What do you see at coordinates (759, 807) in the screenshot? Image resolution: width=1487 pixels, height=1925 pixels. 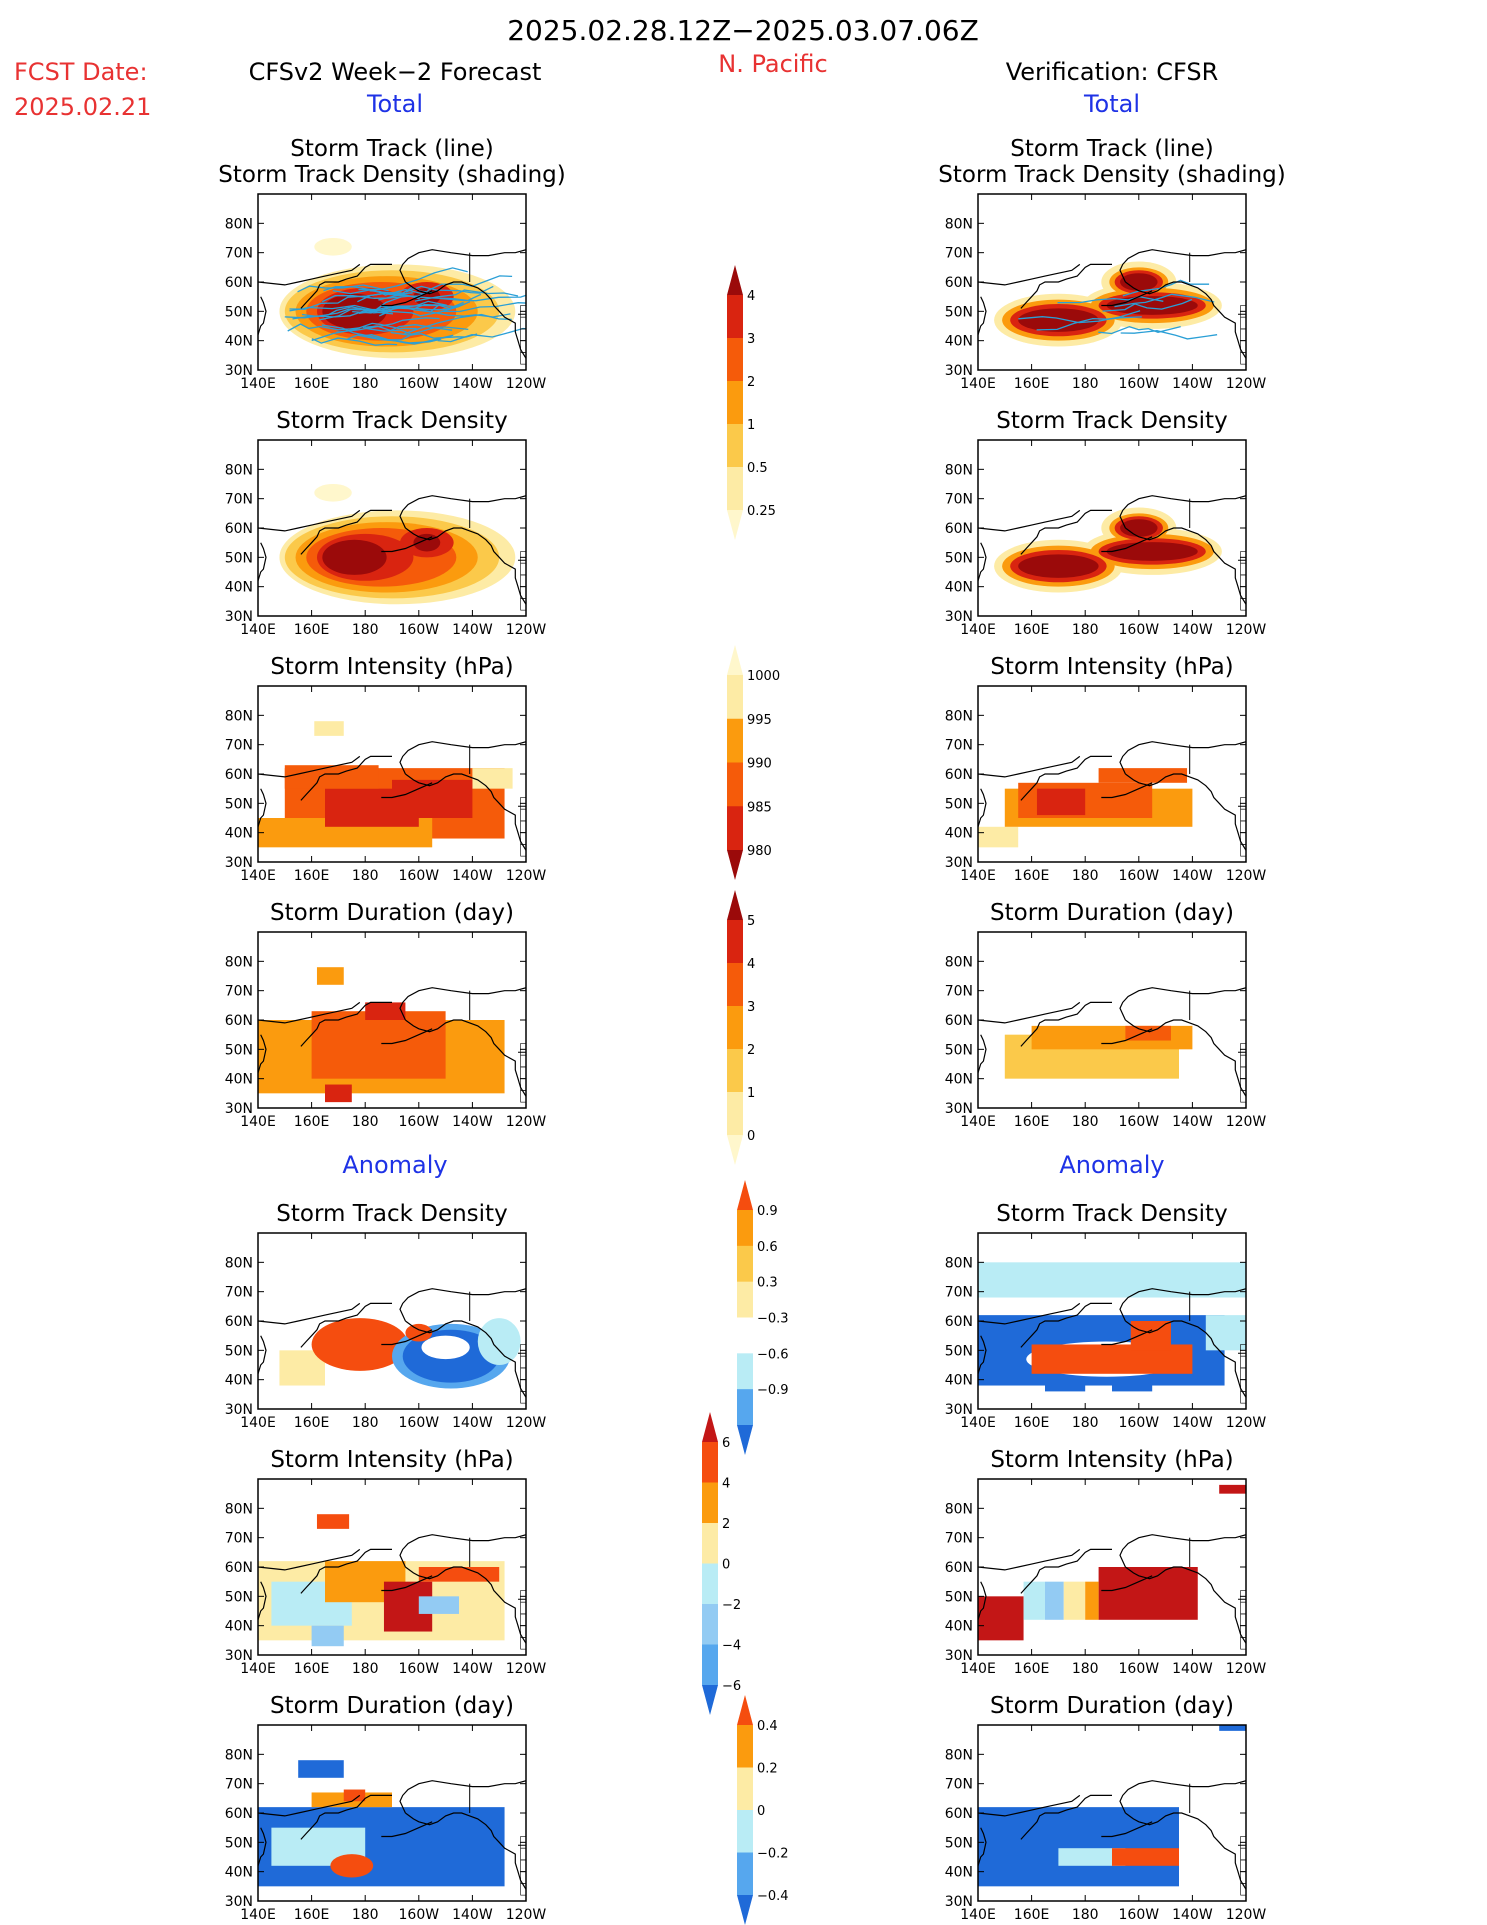 I see `colorbar-label: 985` at bounding box center [759, 807].